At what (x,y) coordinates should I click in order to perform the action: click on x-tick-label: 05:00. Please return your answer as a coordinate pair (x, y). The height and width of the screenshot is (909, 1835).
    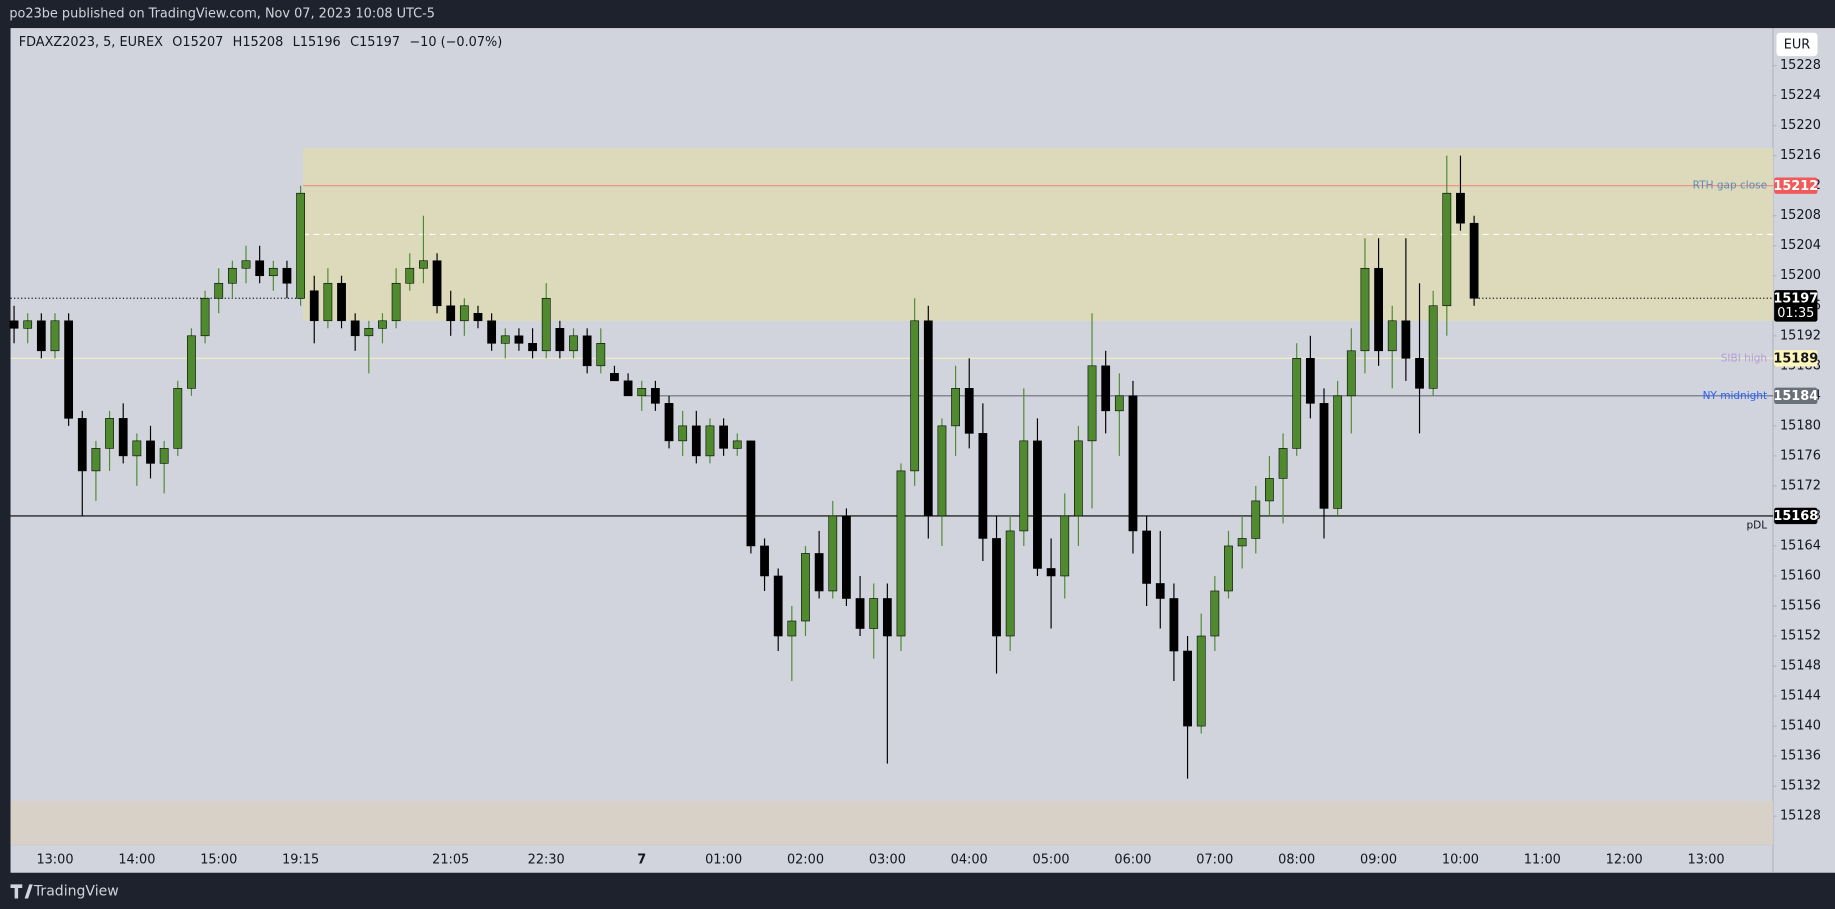
    Looking at the image, I should click on (1051, 859).